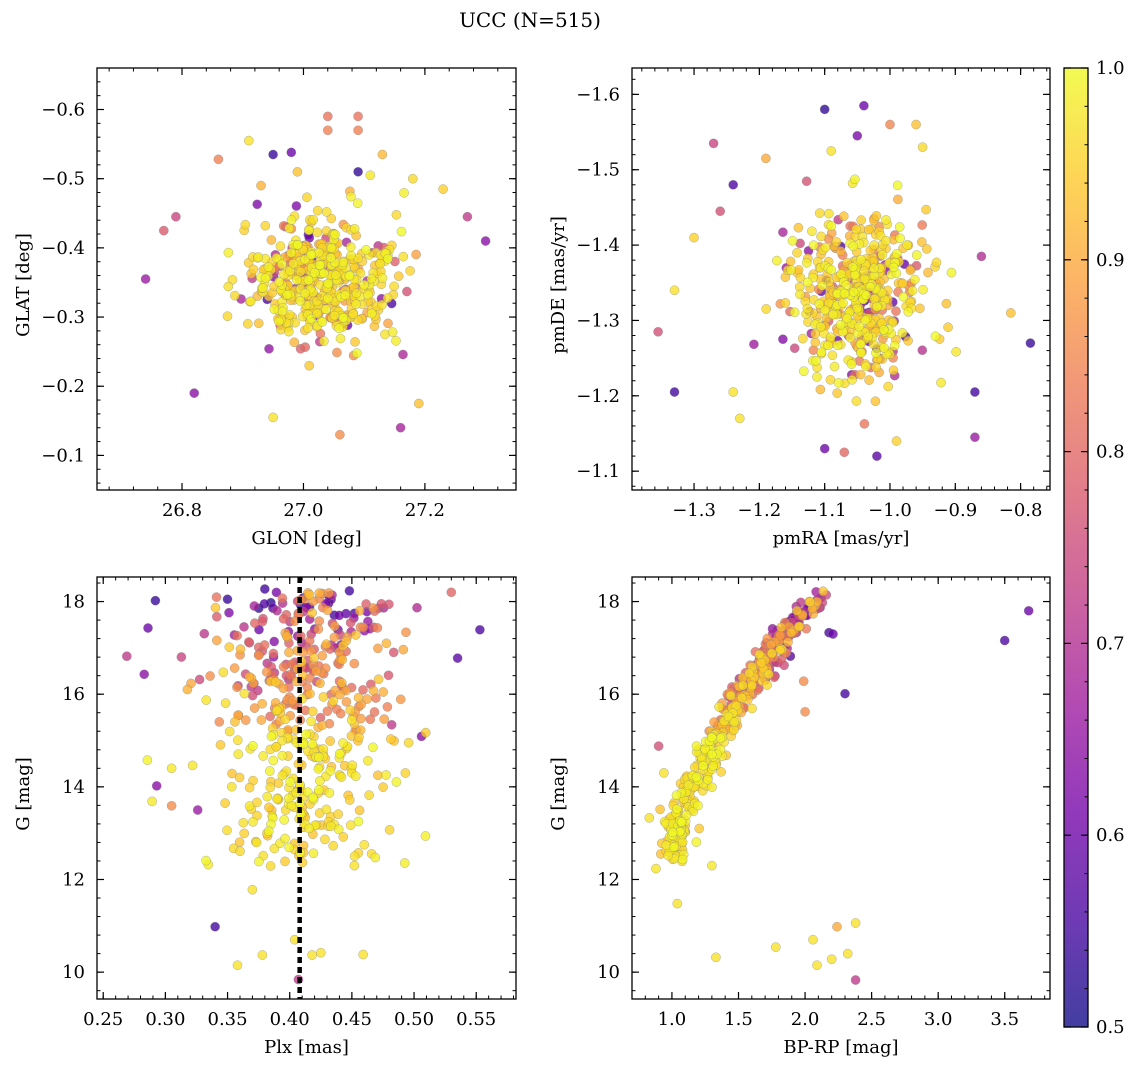 The height and width of the screenshot is (1067, 1136). Describe the element at coordinates (608, 694) in the screenshot. I see `y-tick-label: 16` at that location.